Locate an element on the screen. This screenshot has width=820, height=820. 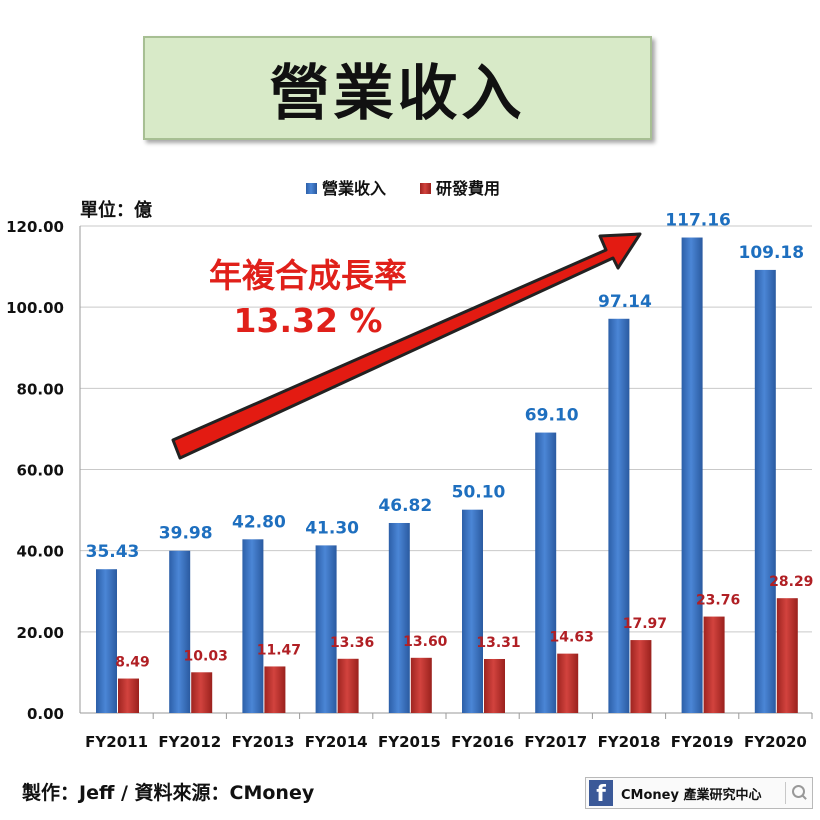
bar-rnd-FY2011 is located at coordinates (128, 695).